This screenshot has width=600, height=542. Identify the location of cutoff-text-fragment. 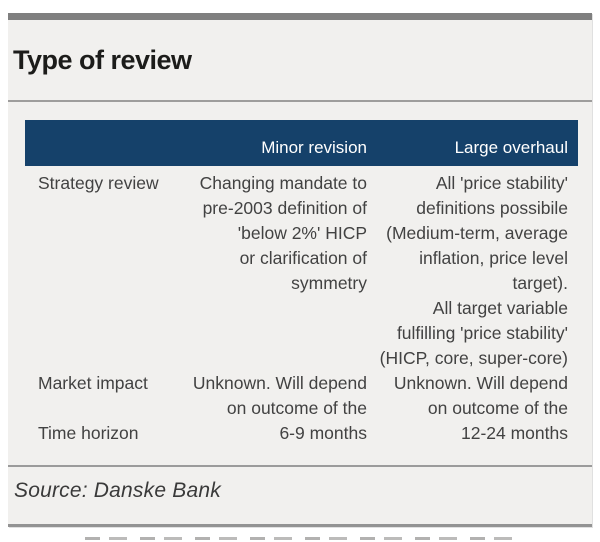
(301, 538).